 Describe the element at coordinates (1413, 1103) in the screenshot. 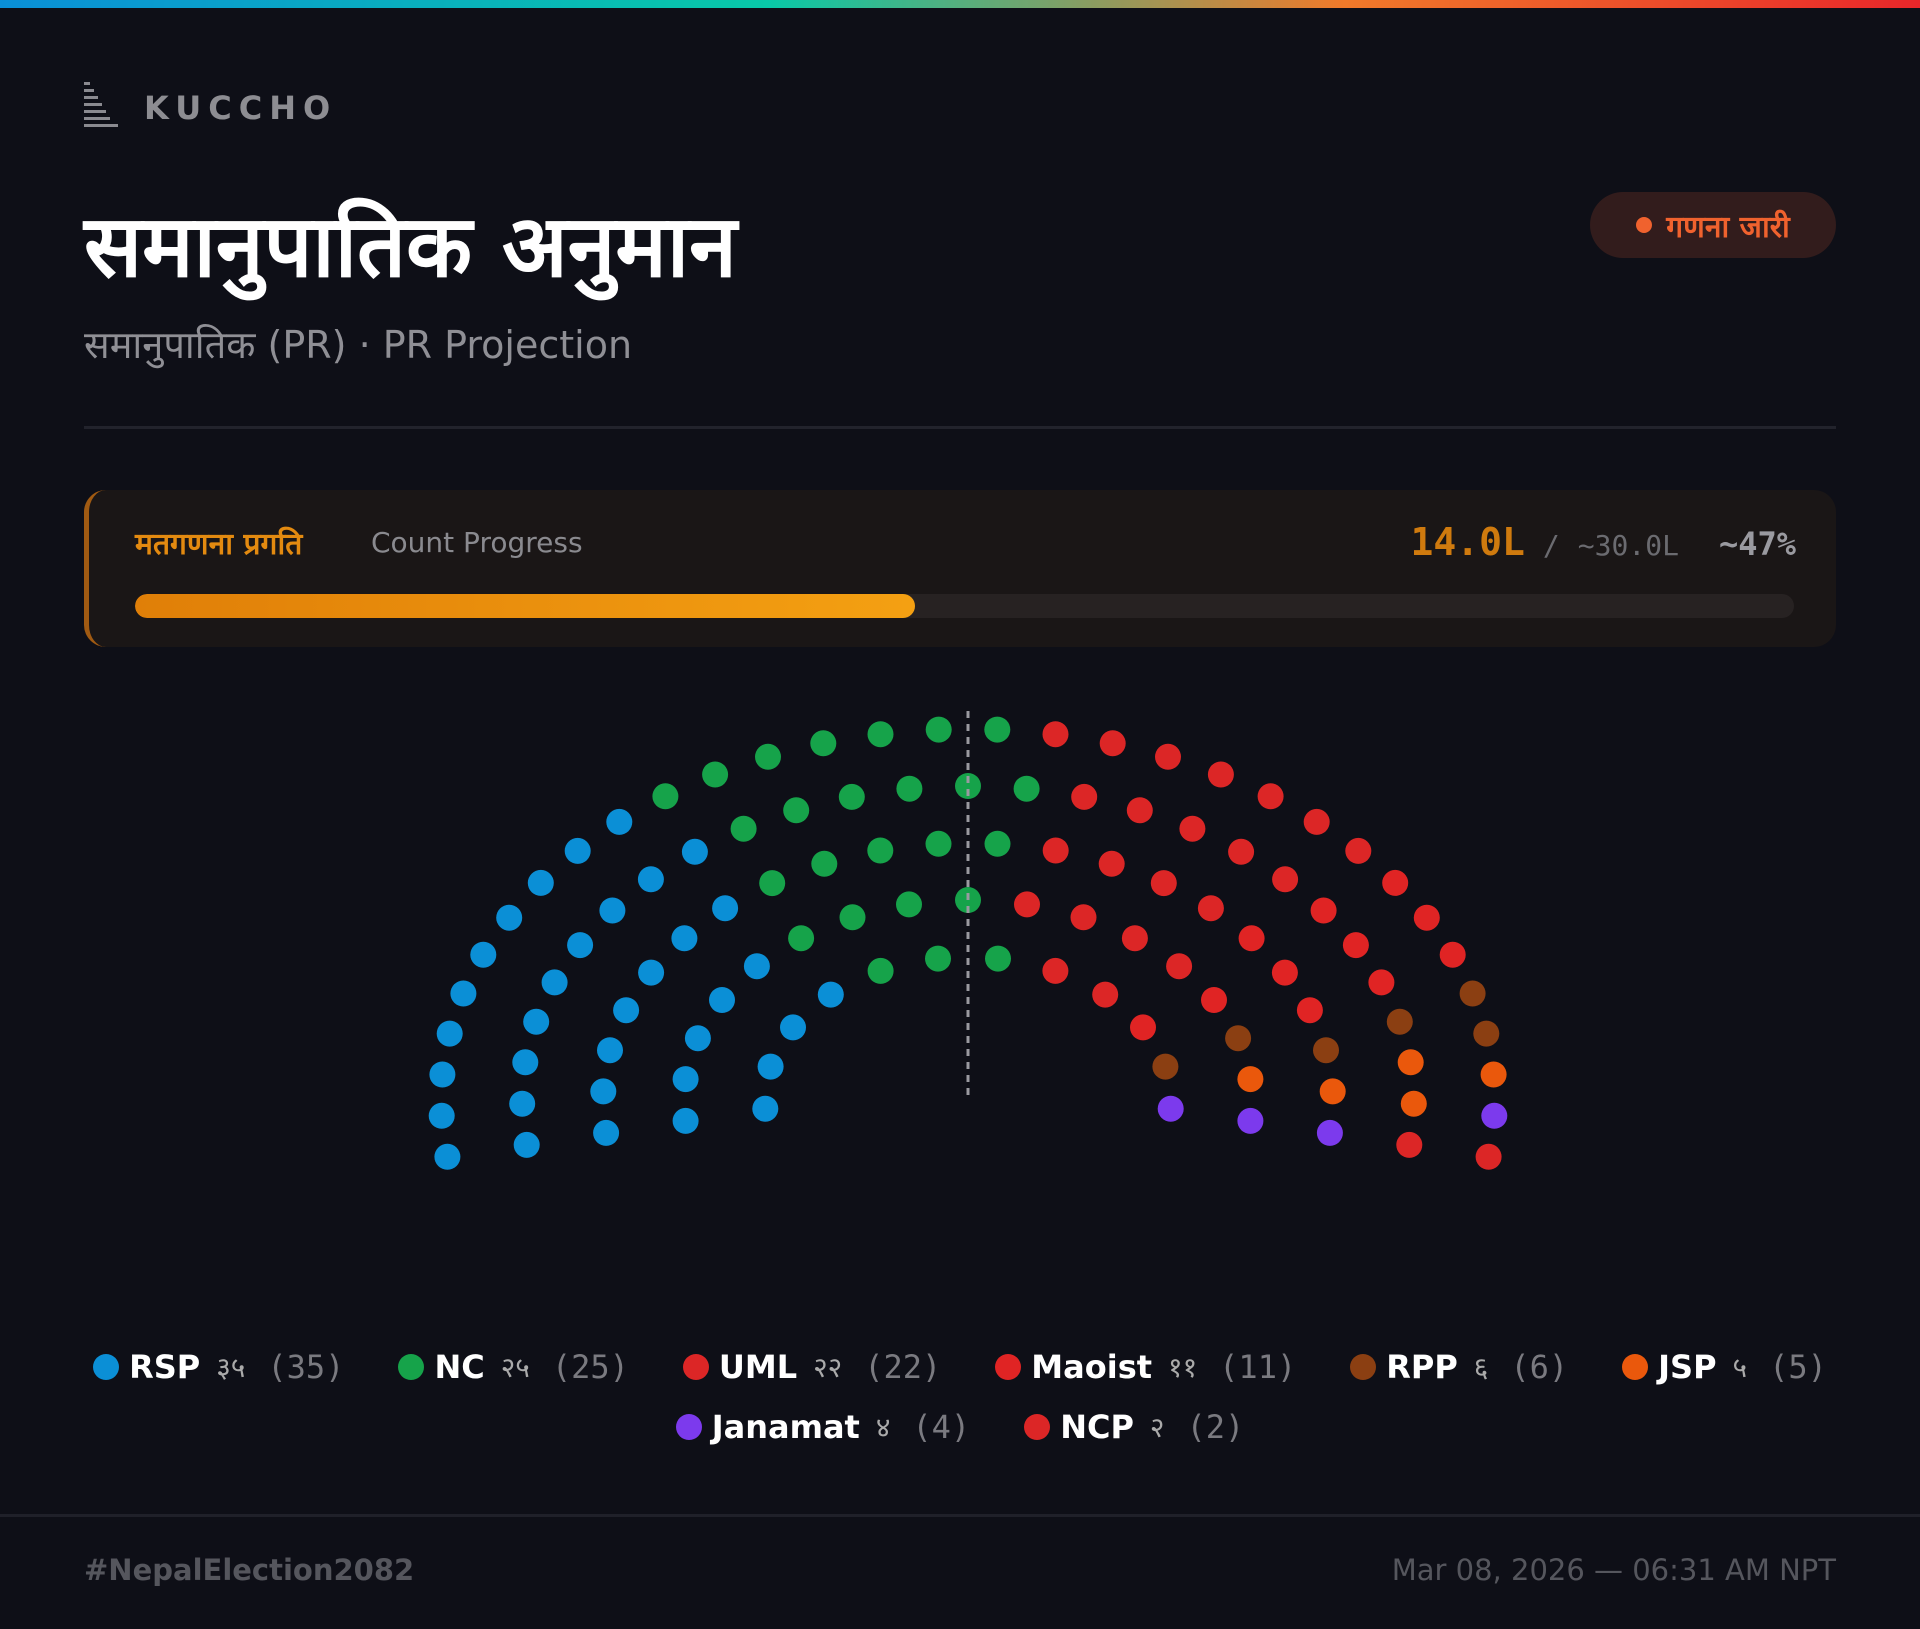

I see `seat-jsp` at that location.